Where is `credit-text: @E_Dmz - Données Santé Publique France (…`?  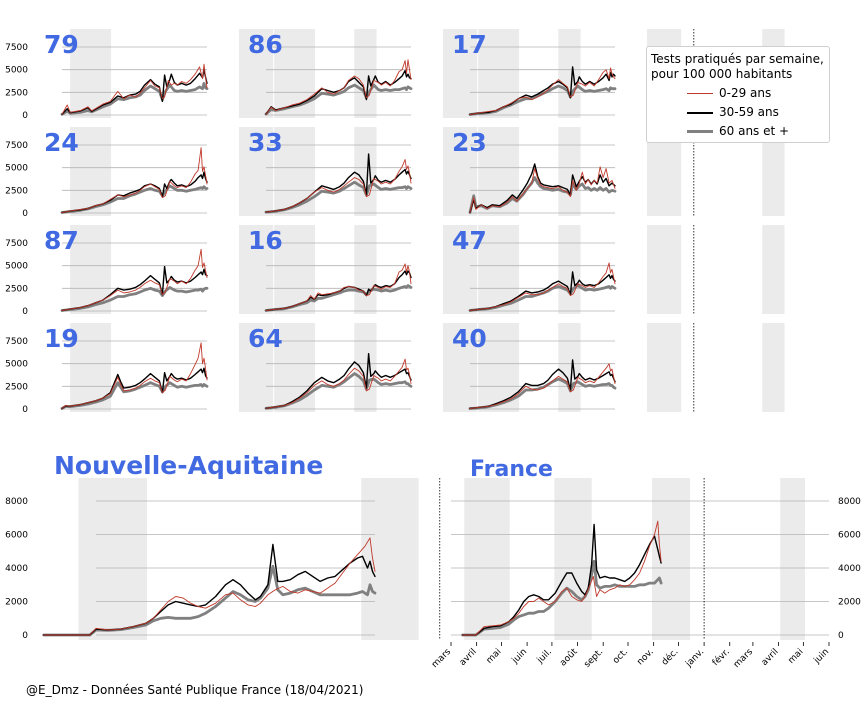
credit-text: @E_Dmz - Données Santé Publique France (… is located at coordinates (195, 690).